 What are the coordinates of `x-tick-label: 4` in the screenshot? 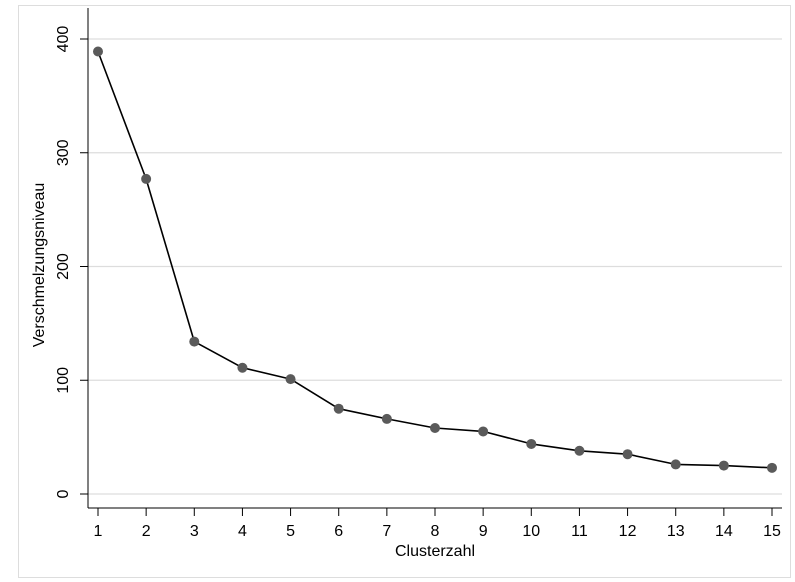 It's located at (242, 531).